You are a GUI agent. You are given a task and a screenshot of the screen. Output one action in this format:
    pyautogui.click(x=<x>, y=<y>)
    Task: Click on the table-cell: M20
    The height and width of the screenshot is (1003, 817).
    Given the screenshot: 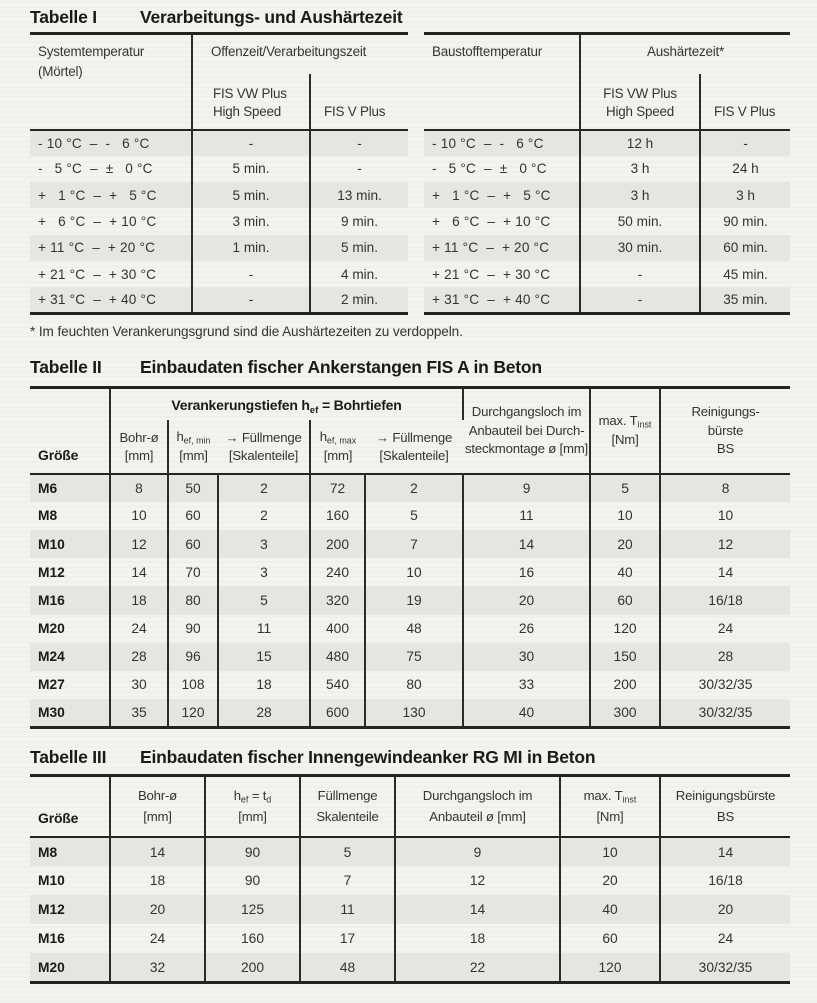 What is the action you would take?
    pyautogui.click(x=51, y=629)
    